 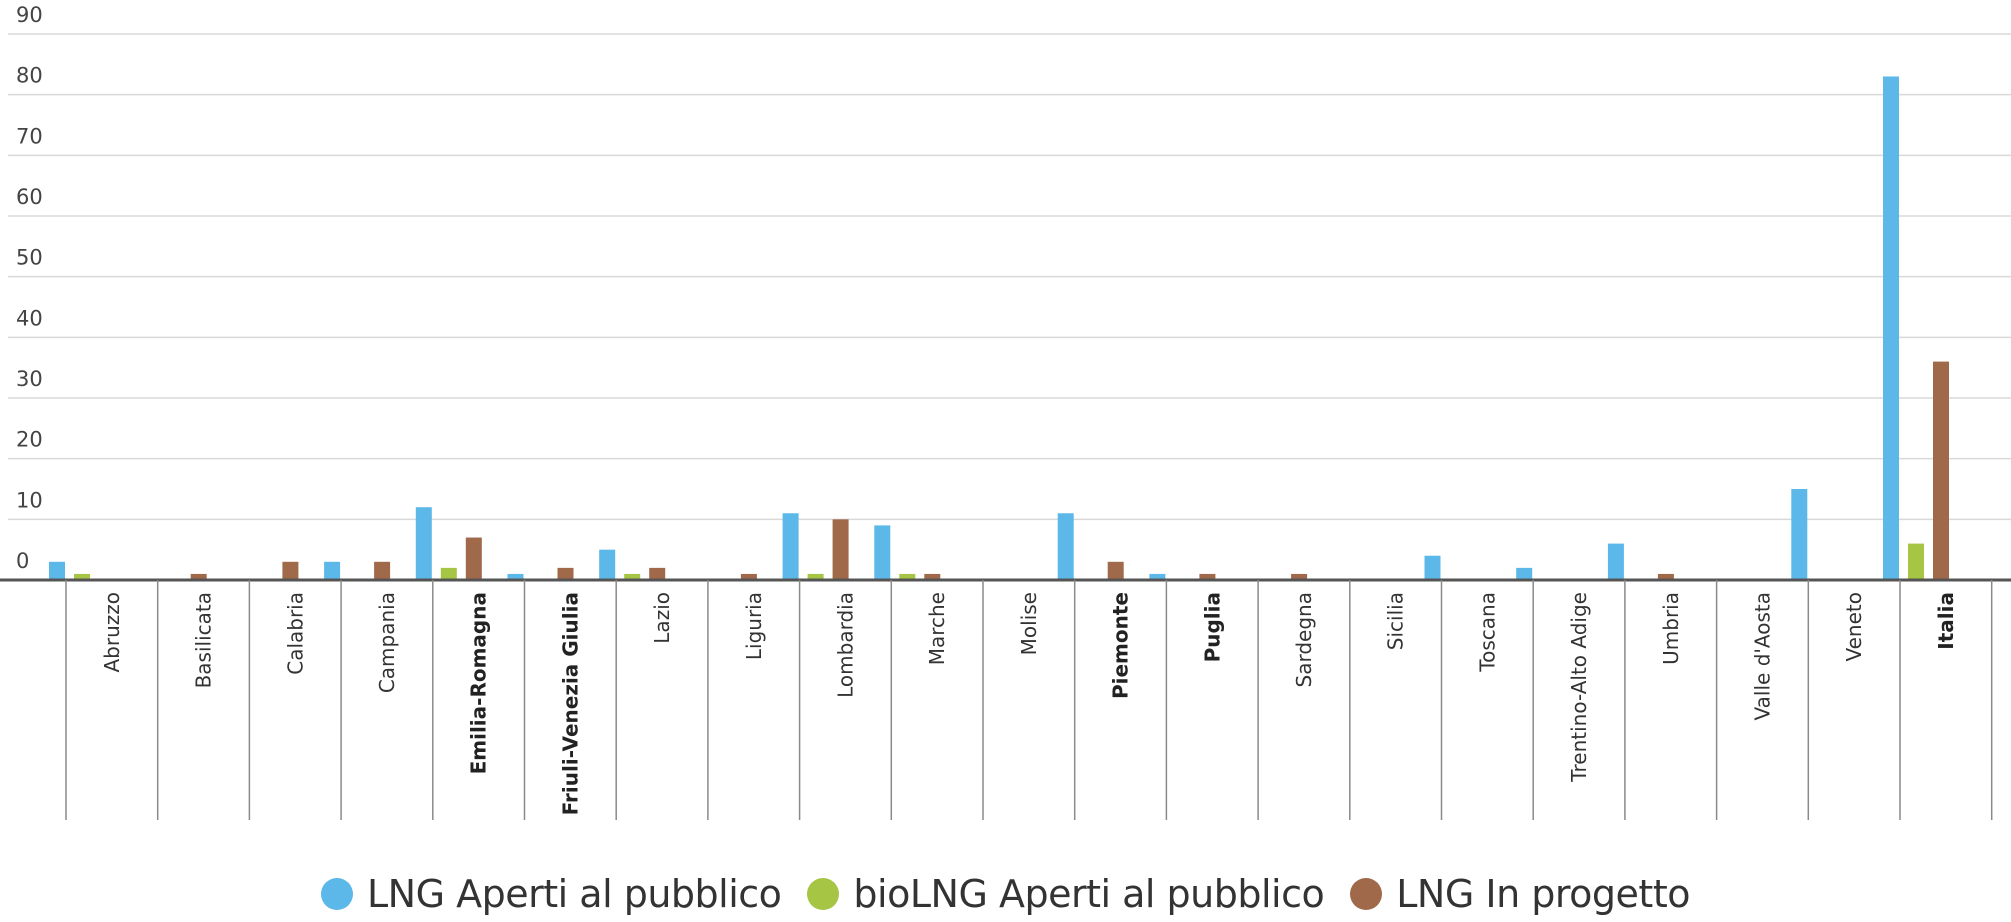 I want to click on x-tick-label-toscana: Toscana, so click(x=1487, y=632).